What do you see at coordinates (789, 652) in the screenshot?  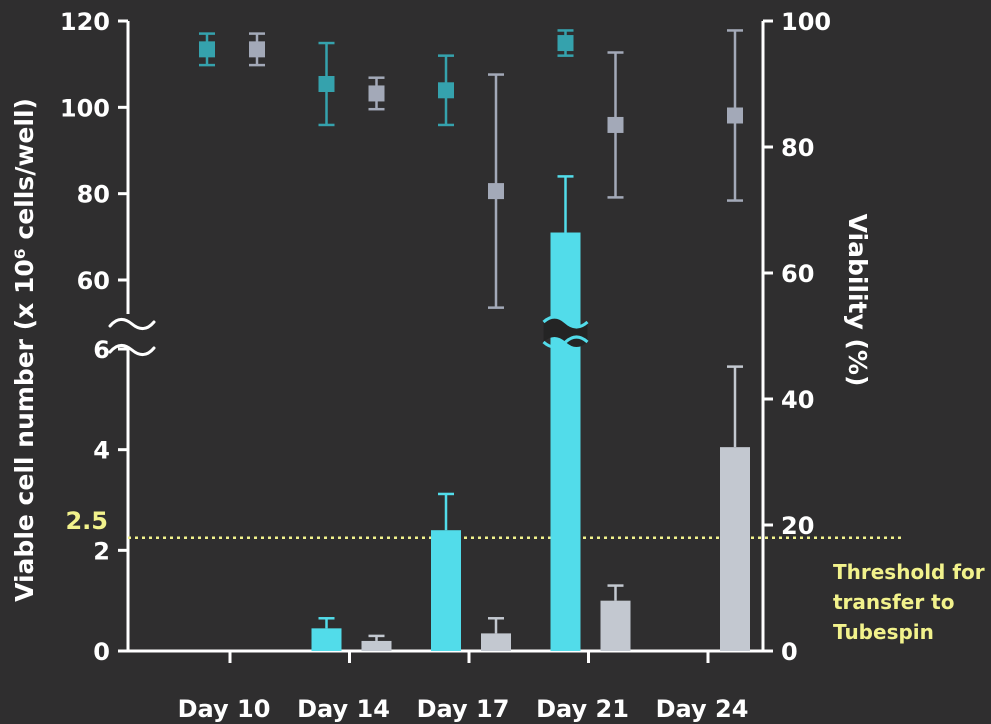 I see `right-axis-tick-label: 0` at bounding box center [789, 652].